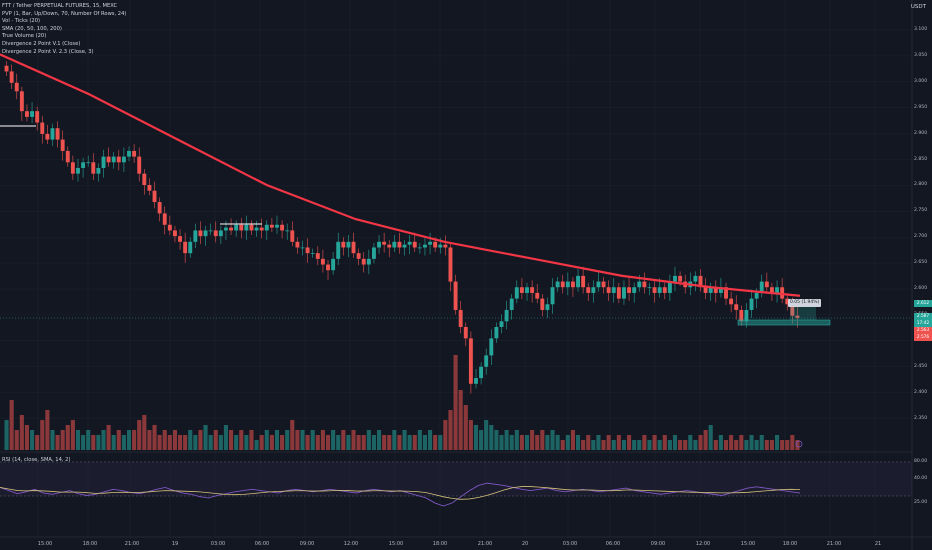 Image resolution: width=932 pixels, height=550 pixels. Describe the element at coordinates (921, 81) in the screenshot. I see `price-tick: 3.000` at that location.